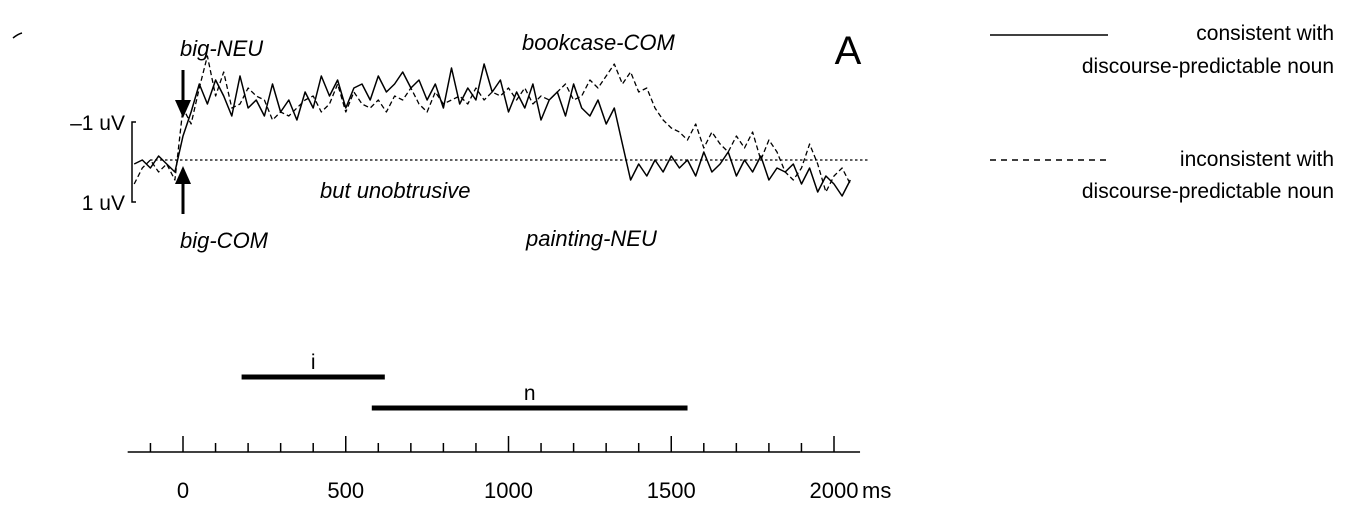 The height and width of the screenshot is (506, 1364). I want to click on legend-consistent-line1: consistent with, so click(1265, 33).